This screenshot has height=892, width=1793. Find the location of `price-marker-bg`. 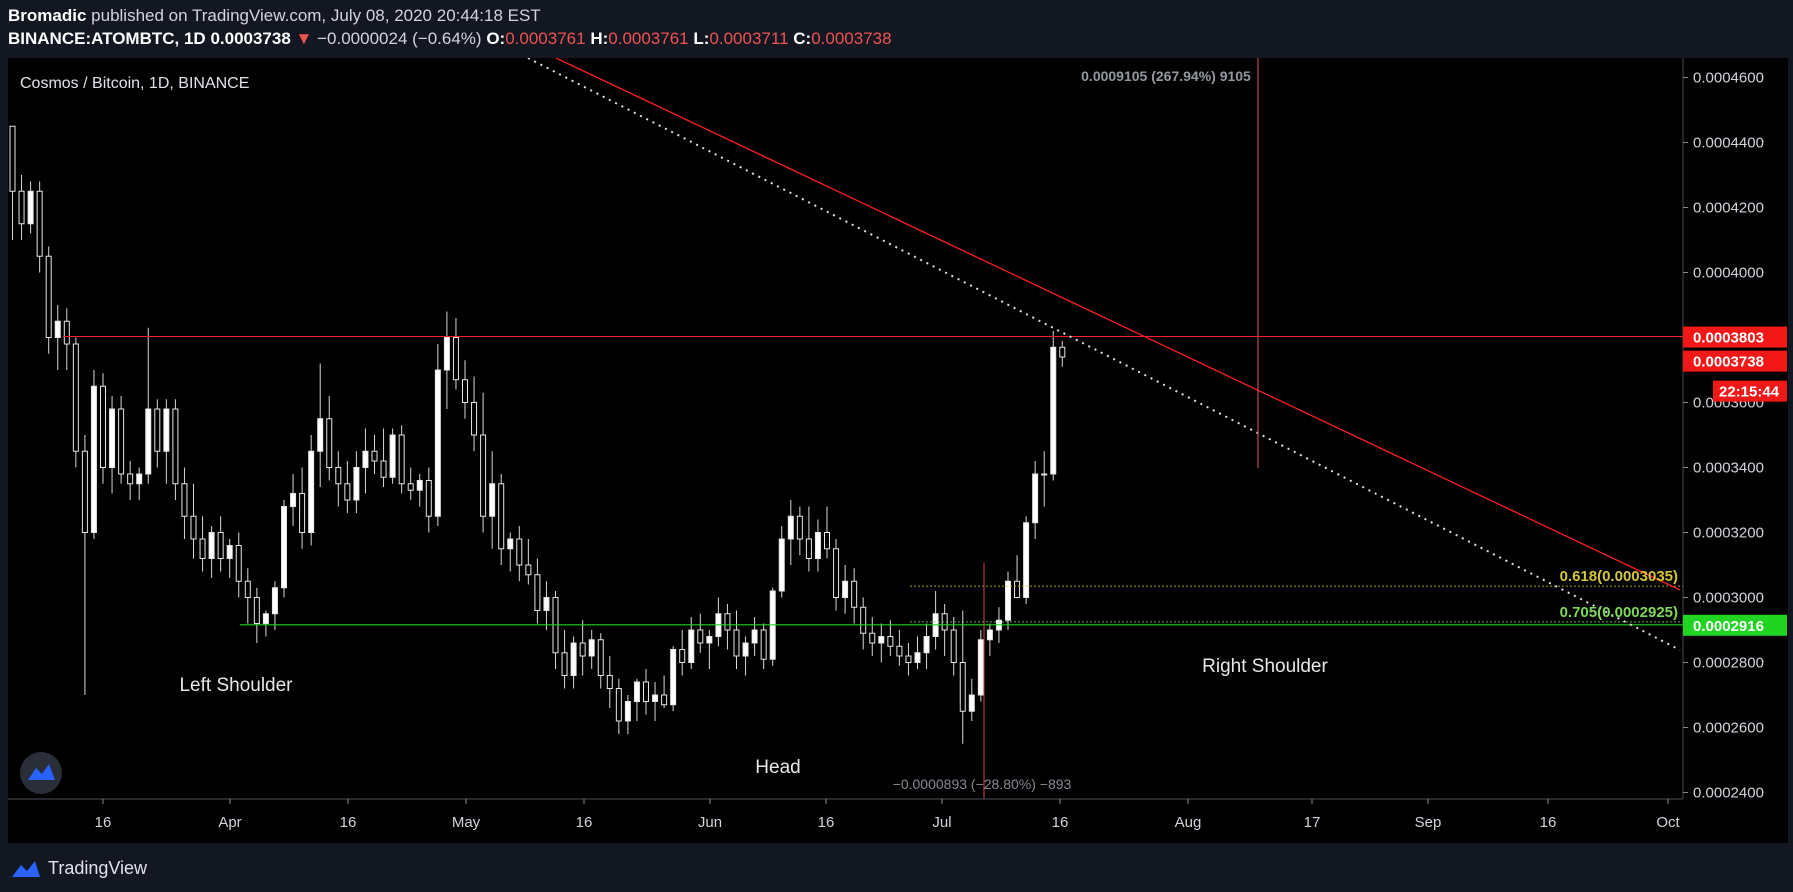

price-marker-bg is located at coordinates (1750, 391).